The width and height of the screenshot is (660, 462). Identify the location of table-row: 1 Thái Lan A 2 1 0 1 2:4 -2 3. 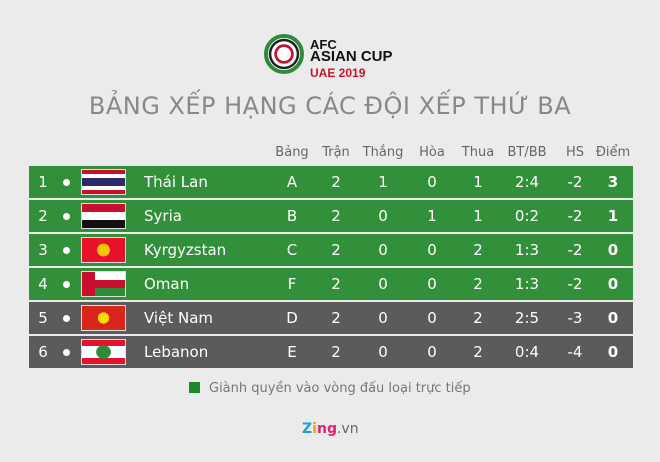
(331, 182).